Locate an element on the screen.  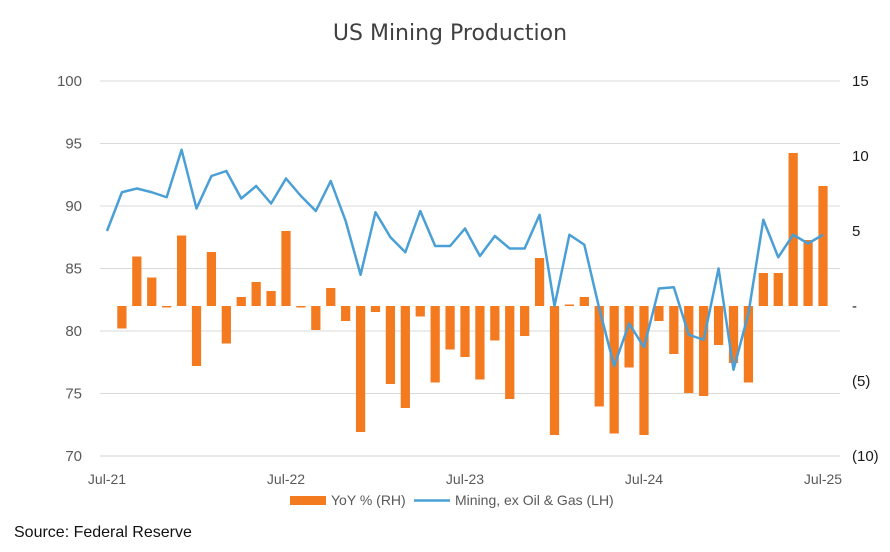
left-axis: 70 75 80 85 90 95 100 is located at coordinates (69, 269).